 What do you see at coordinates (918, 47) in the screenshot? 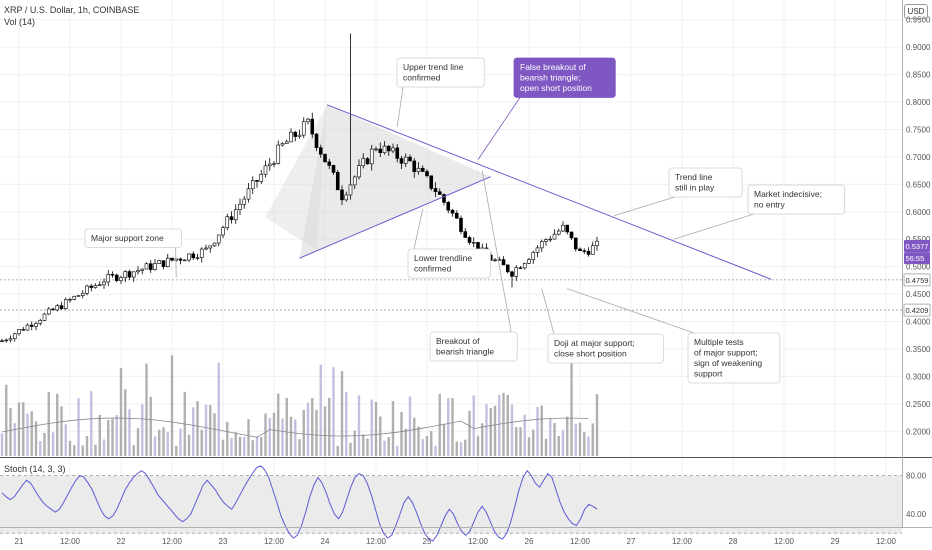
I see `y-tick-label: 0.9000` at bounding box center [918, 47].